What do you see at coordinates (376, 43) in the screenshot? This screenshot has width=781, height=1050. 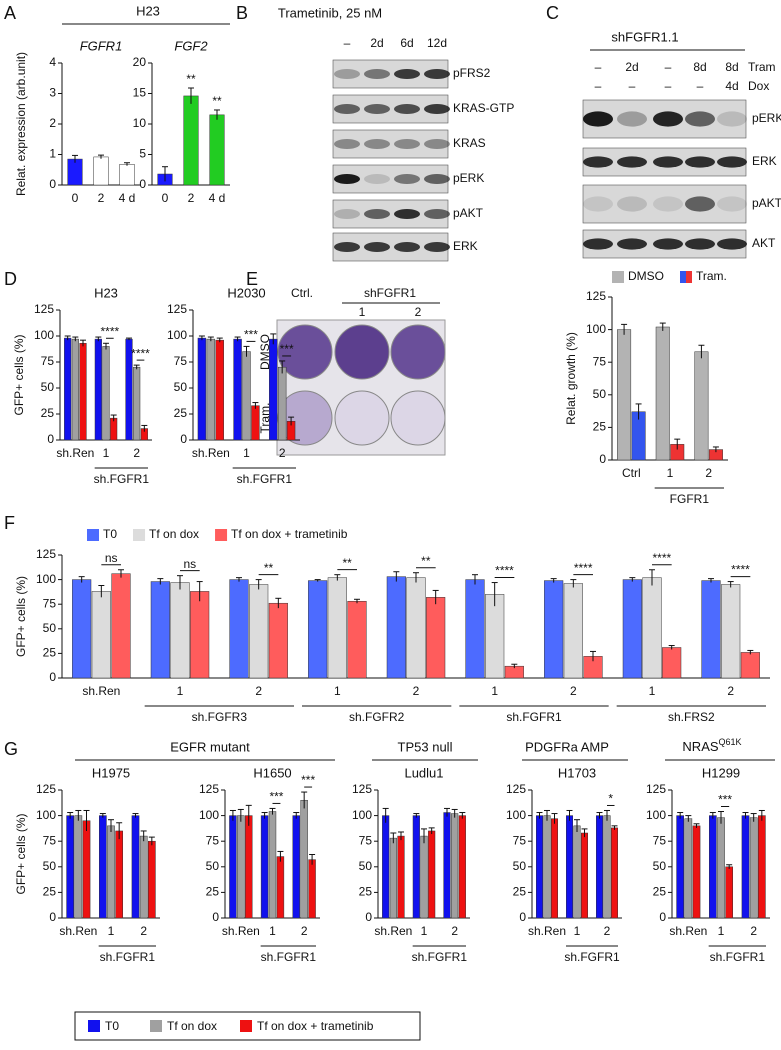 I see `lane-label: 2d` at bounding box center [376, 43].